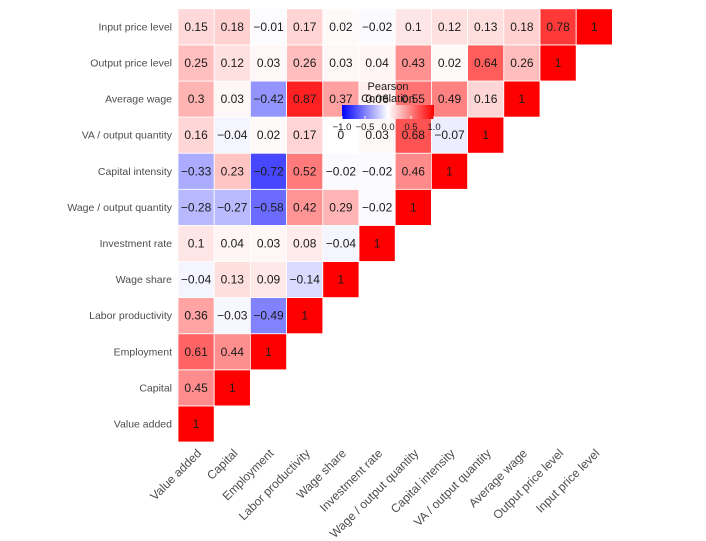  Describe the element at coordinates (558, 63) in the screenshot. I see `heatmap-cell-output-price-level-vs-output-price-level` at that location.